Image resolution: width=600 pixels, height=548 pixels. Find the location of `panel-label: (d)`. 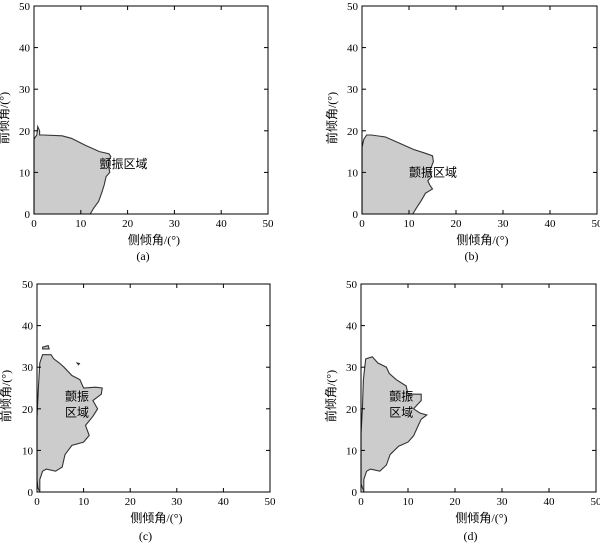

panel-label: (d) is located at coordinates (471, 536).